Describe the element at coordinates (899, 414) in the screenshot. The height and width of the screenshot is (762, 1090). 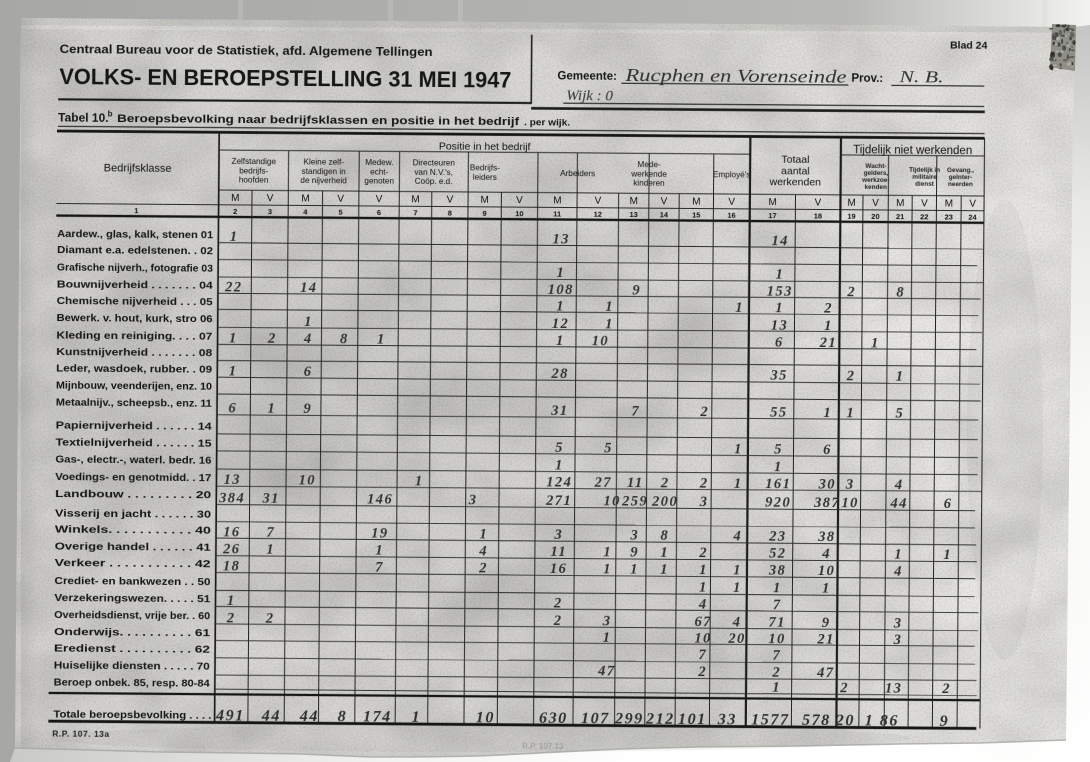
I see `svg-text: 5` at that location.